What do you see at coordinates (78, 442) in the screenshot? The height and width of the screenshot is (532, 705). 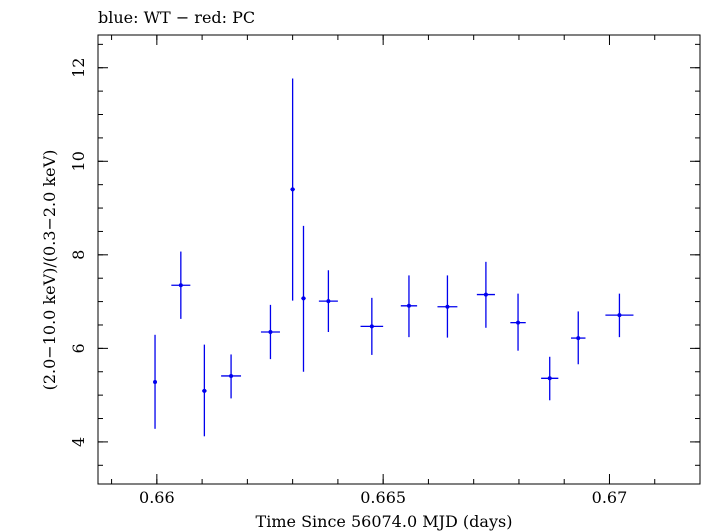 I see `y-tick-label: 4` at bounding box center [78, 442].